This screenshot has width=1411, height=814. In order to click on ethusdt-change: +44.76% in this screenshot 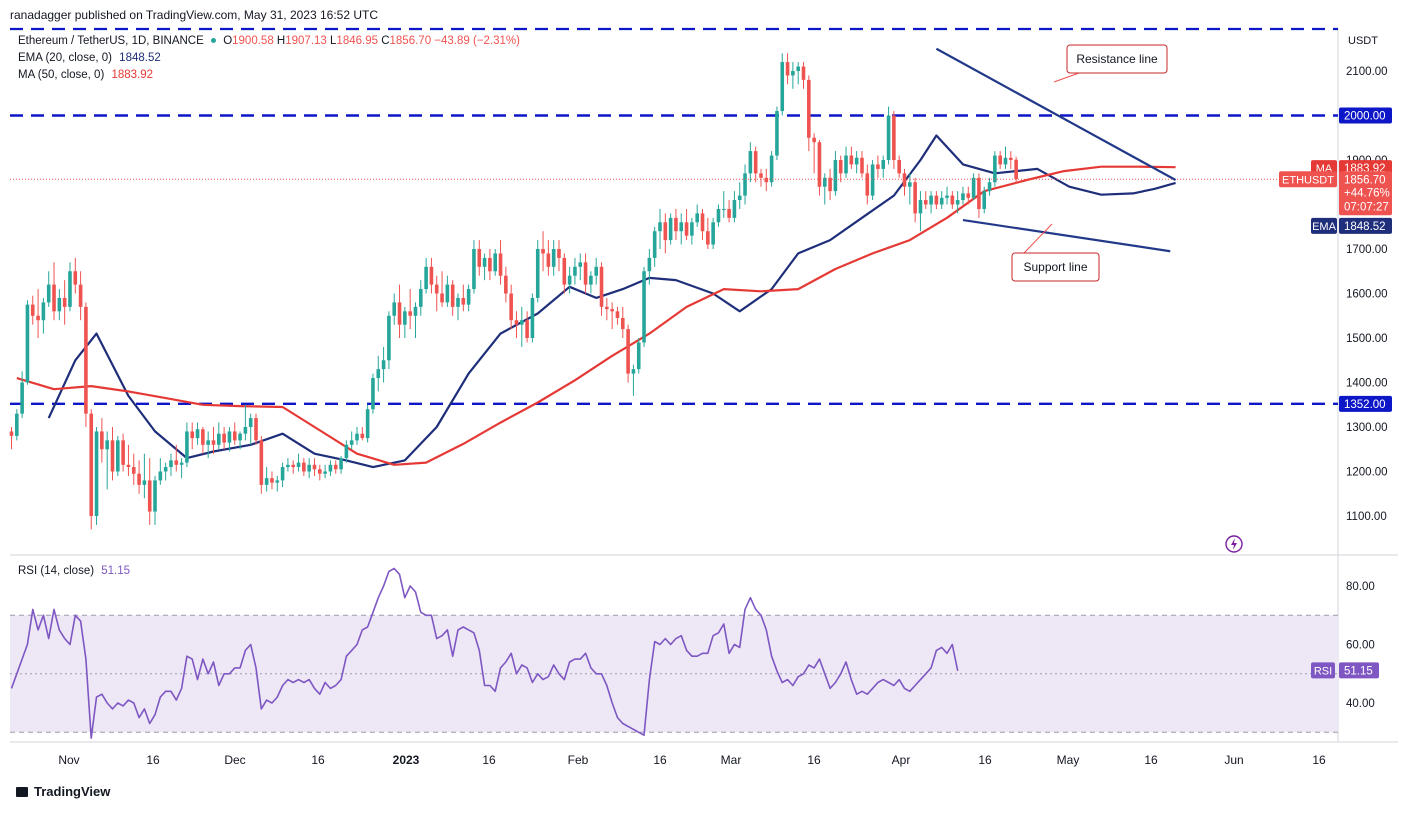, I will do `click(1367, 193)`.